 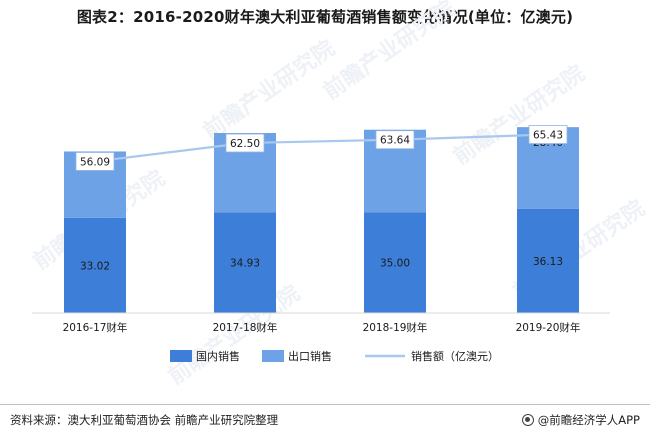 I want to click on line-series: 56.09 62.50 63.64 65.43, so click(x=321, y=148).